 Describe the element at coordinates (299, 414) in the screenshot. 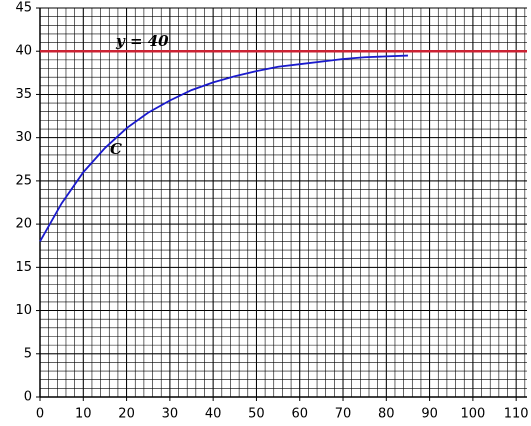

I see `x-tick-label: 60` at that location.